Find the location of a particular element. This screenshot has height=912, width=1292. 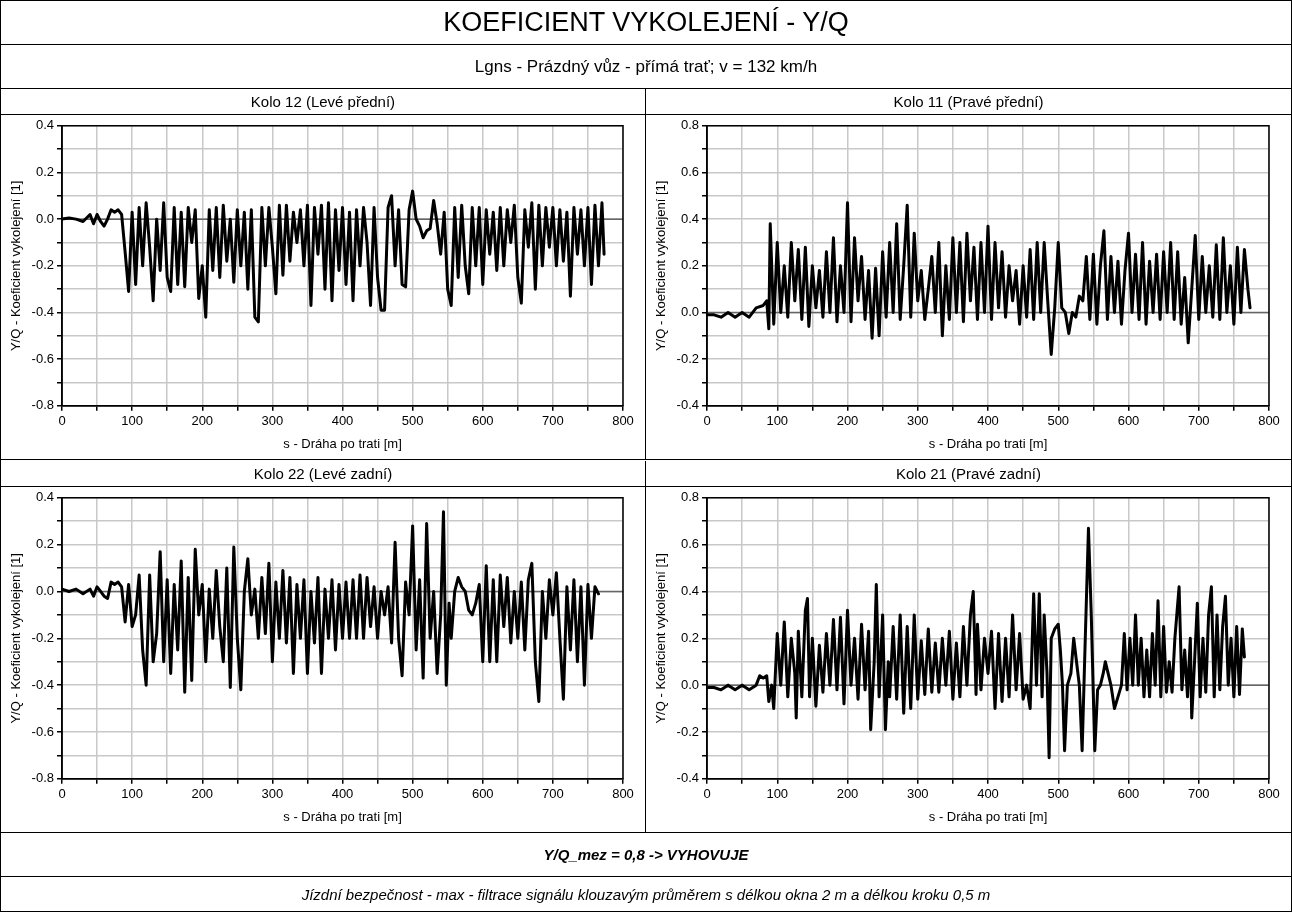

chart-title: Kolo 12 (Levé přední) is located at coordinates (323, 102).